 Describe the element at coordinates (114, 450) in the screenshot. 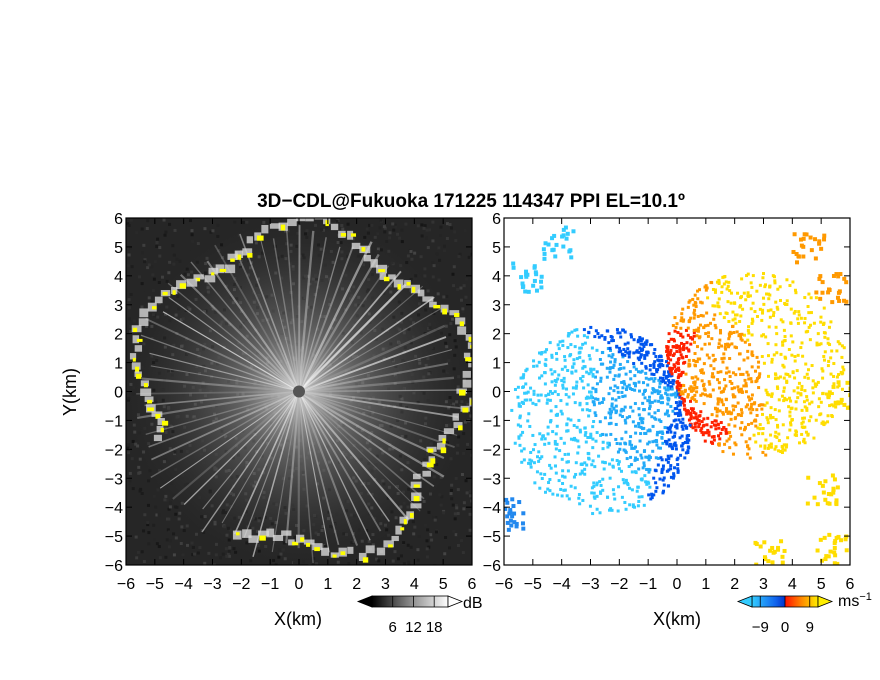

I see `reflectivity-ytick-label: −2` at that location.